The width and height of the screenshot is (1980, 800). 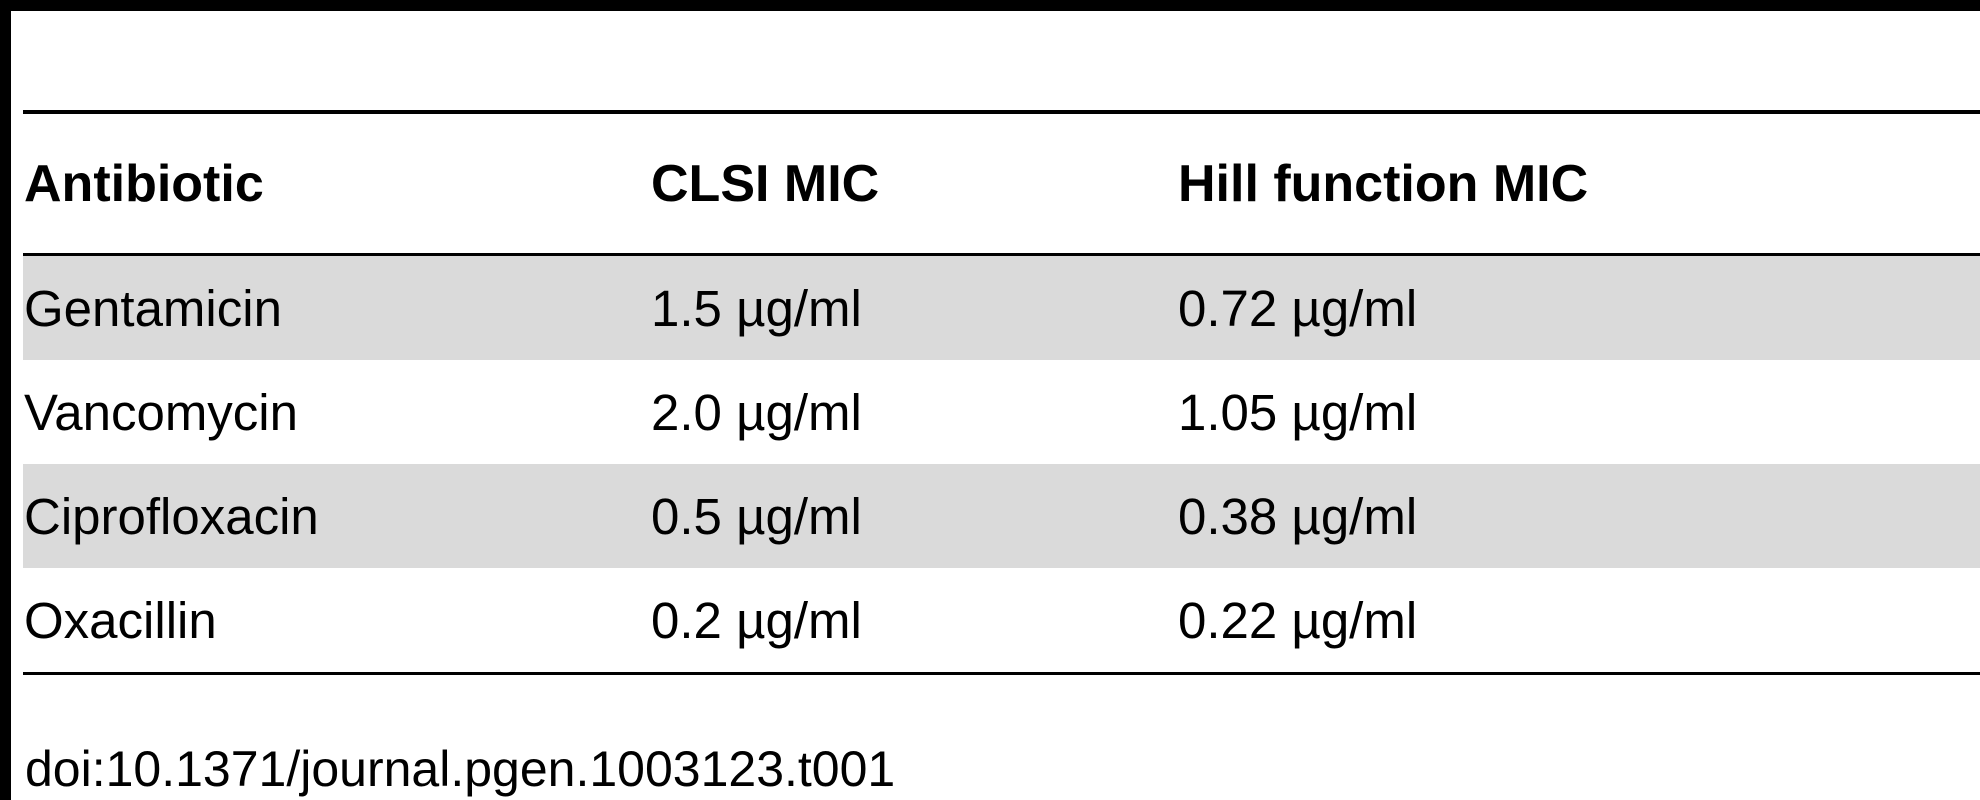 What do you see at coordinates (1383, 183) in the screenshot?
I see `header-hill-function-mic: Hill function MIC` at bounding box center [1383, 183].